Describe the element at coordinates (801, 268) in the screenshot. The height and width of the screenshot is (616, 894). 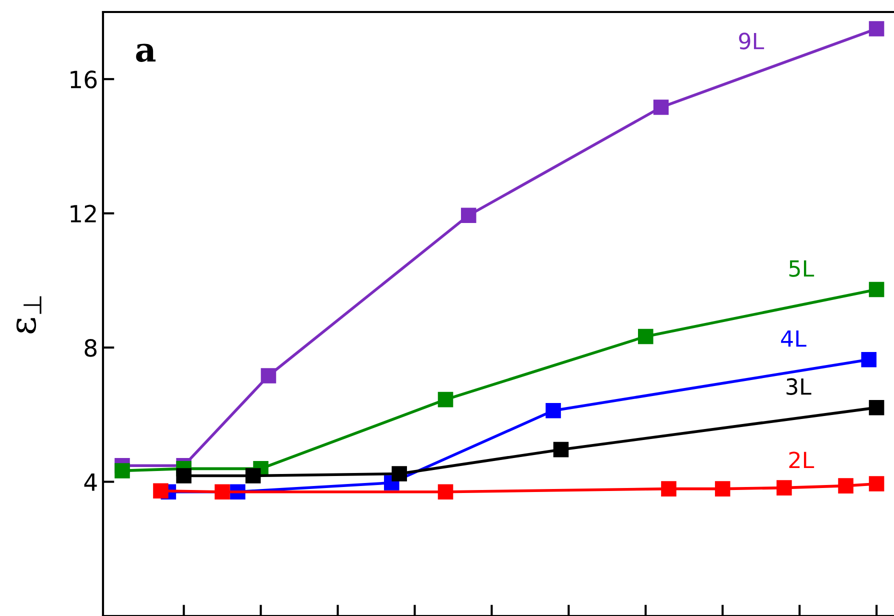
I see `series-label: 5L` at that location.